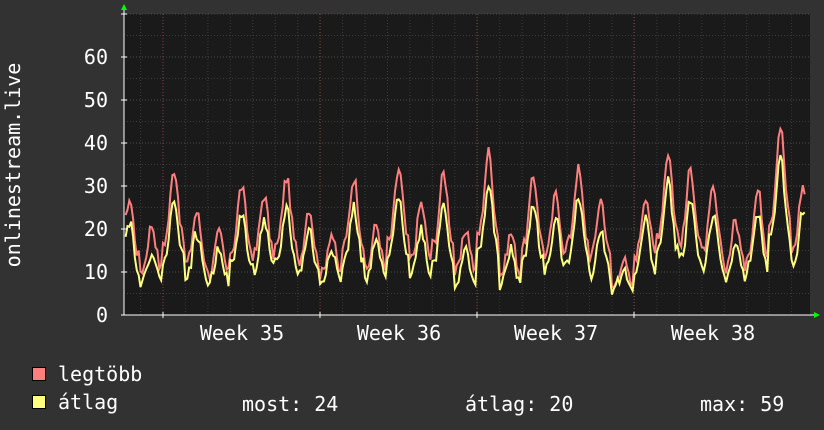  I want to click on legend-item-max: legtöbb, so click(87, 374).